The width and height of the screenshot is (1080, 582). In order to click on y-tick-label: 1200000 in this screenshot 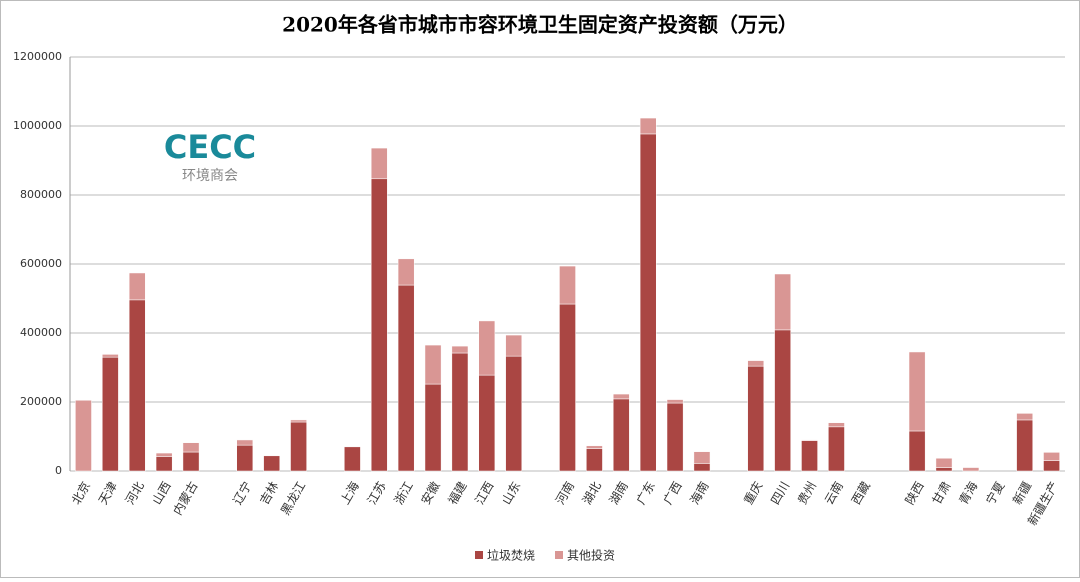, I will do `click(37, 56)`.